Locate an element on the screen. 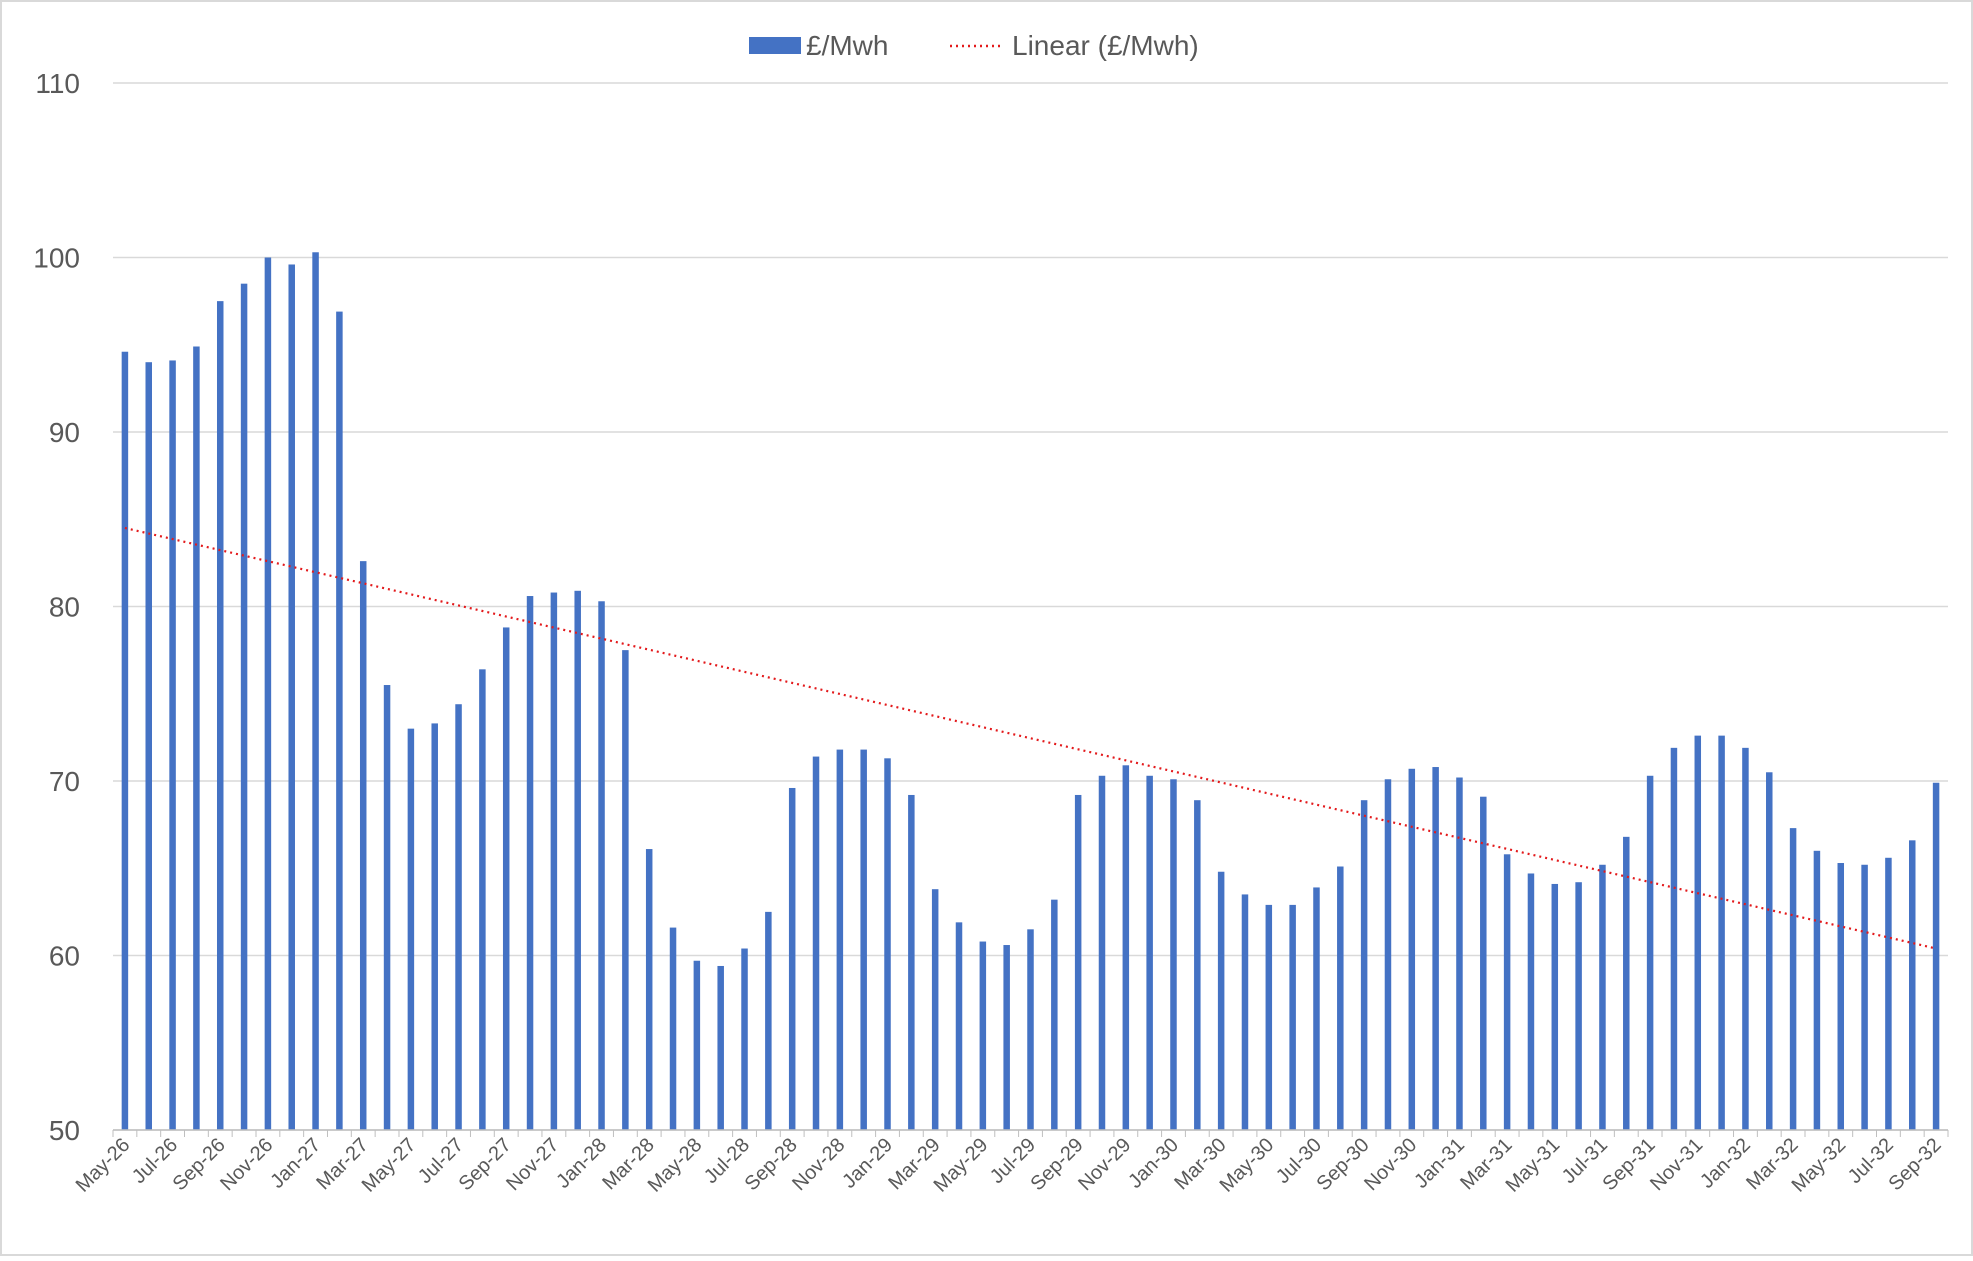  y-tick-label: 110 is located at coordinates (57, 83).